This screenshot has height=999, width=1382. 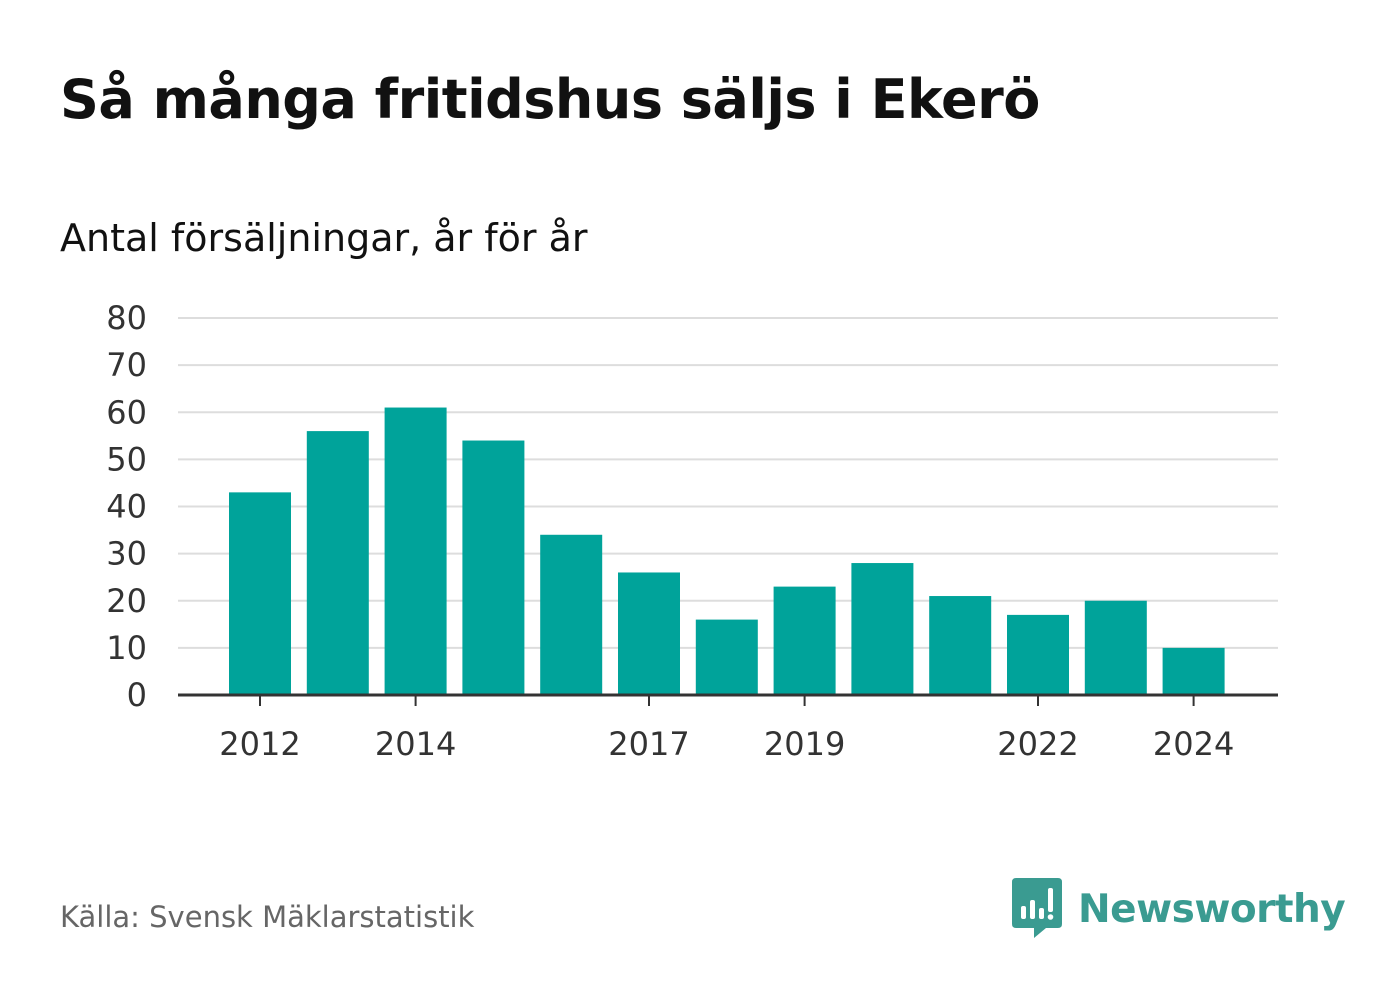 What do you see at coordinates (550, 99) in the screenshot?
I see `chart-title: Så många fritidshus säljs i Ekerö` at bounding box center [550, 99].